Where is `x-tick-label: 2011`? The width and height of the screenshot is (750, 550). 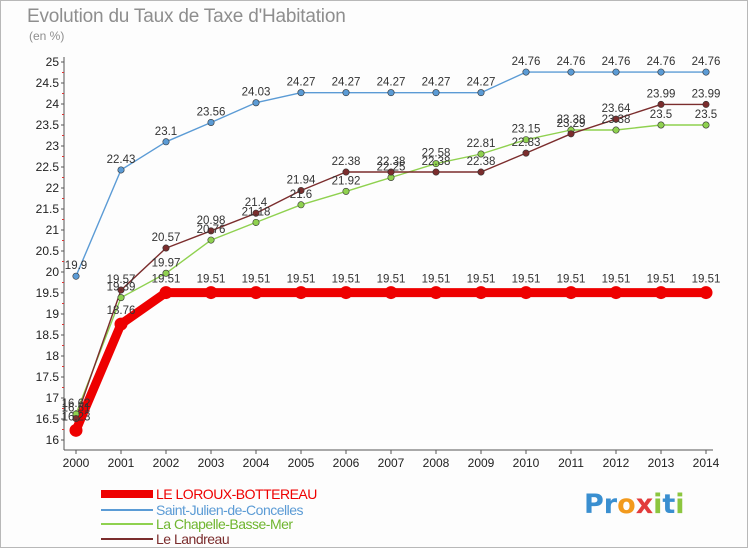
x-tick-label: 2011 is located at coordinates (571, 463).